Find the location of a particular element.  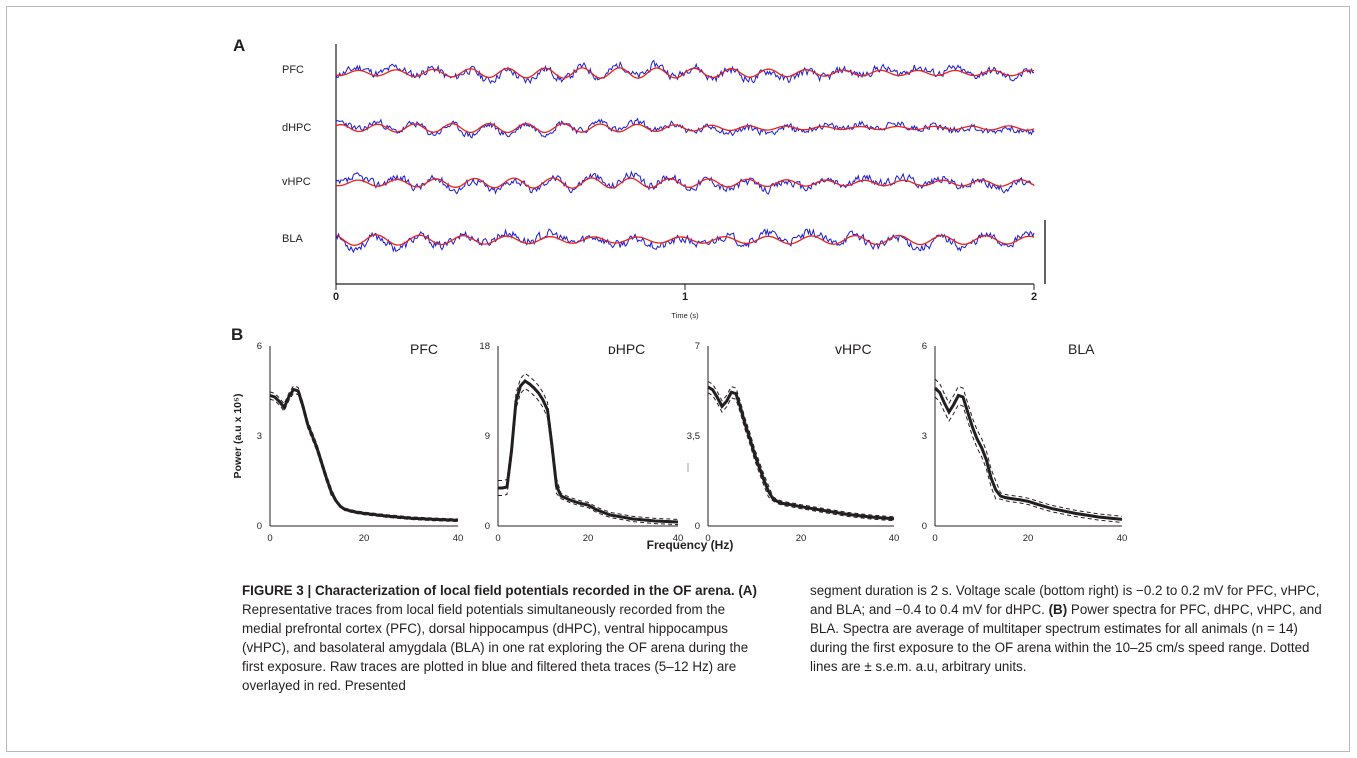

spectrum-bla-upper-sem is located at coordinates (1028, 447).